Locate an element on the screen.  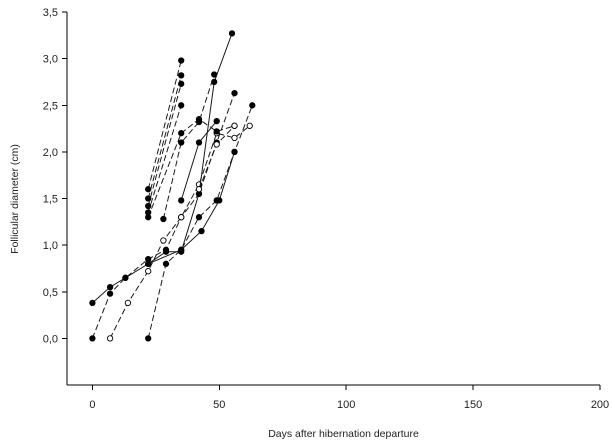
y-tick-label: 3,0 is located at coordinates (50, 60).